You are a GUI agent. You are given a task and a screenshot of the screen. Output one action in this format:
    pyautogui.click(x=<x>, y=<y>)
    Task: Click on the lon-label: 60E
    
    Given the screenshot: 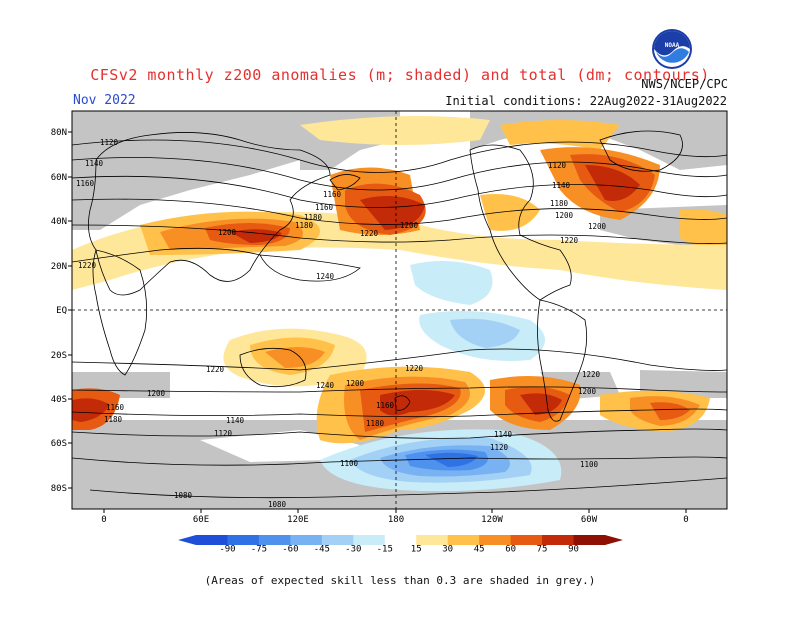 What is the action you would take?
    pyautogui.click(x=201, y=520)
    